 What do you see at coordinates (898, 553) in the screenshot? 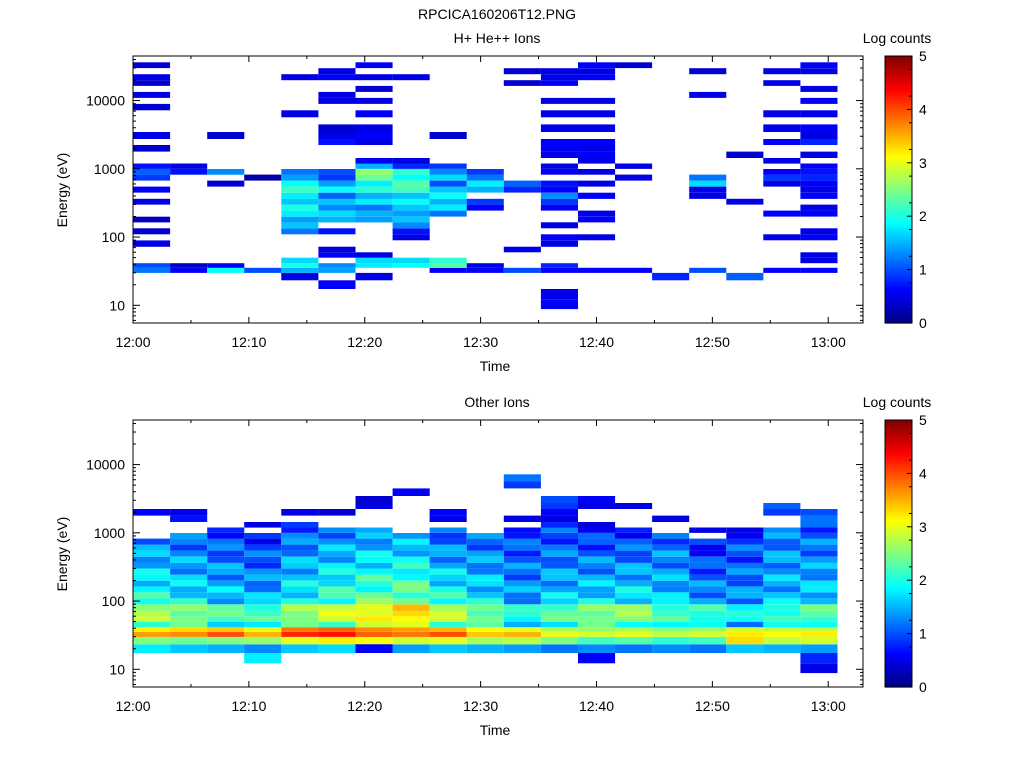
I see `colorbar-frame` at bounding box center [898, 553].